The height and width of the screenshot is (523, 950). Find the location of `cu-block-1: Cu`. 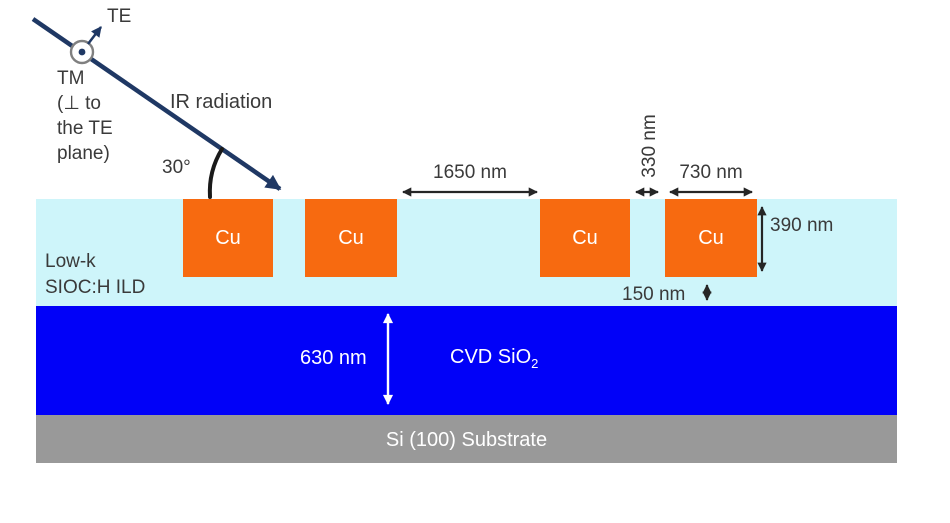

cu-block-1: Cu is located at coordinates (228, 238).